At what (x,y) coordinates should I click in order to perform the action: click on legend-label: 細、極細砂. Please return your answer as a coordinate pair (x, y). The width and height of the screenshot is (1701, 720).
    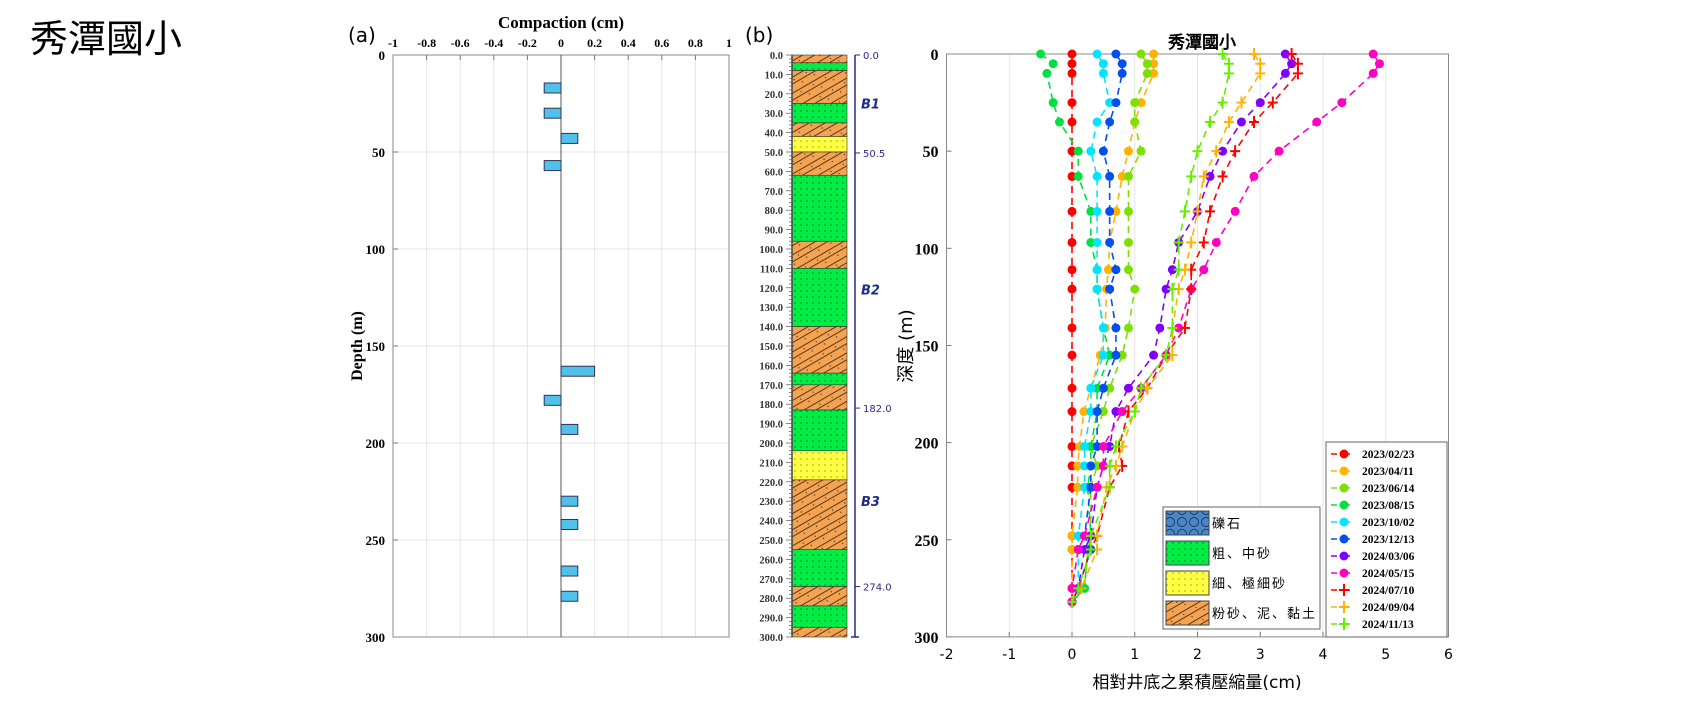
    Looking at the image, I should click on (1249, 584).